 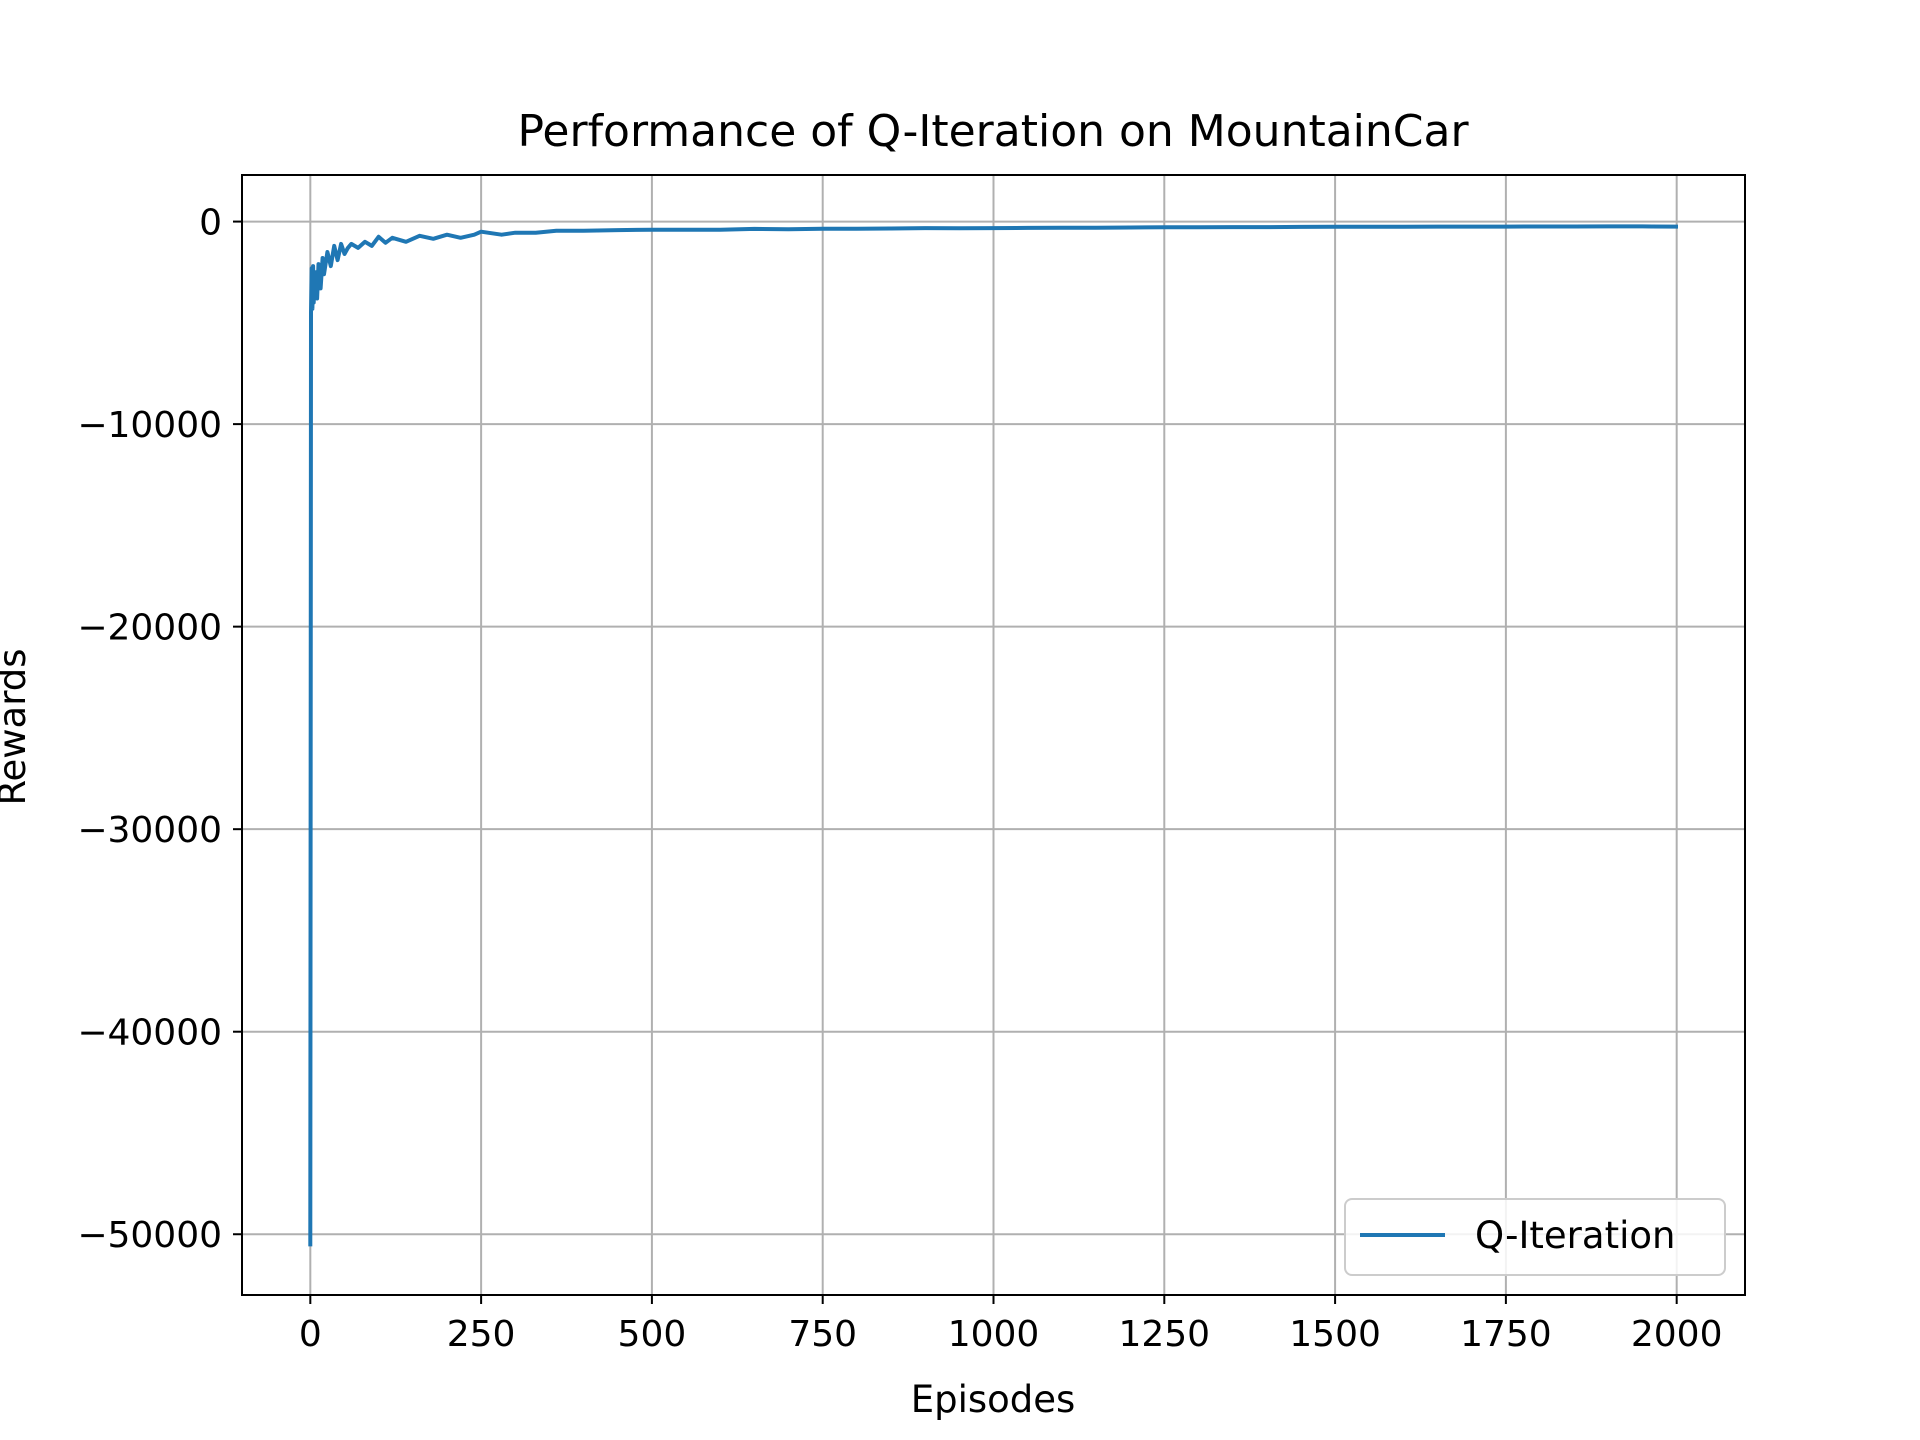 I want to click on legend: Q-Iteration, so click(x=1535, y=1237).